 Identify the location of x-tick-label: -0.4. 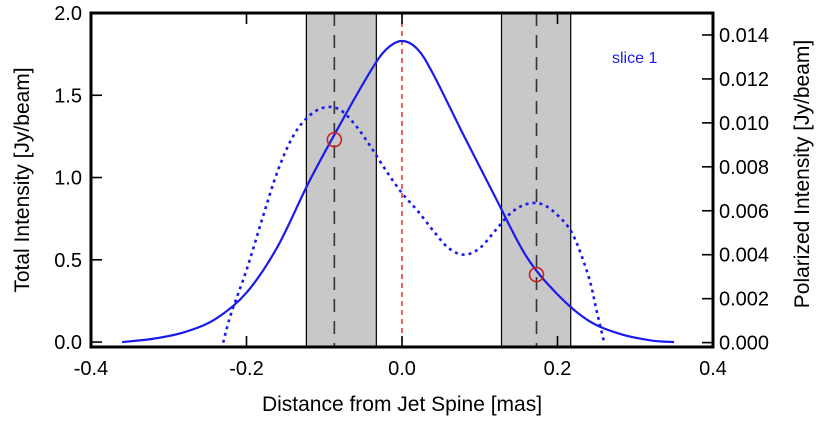
(91, 369).